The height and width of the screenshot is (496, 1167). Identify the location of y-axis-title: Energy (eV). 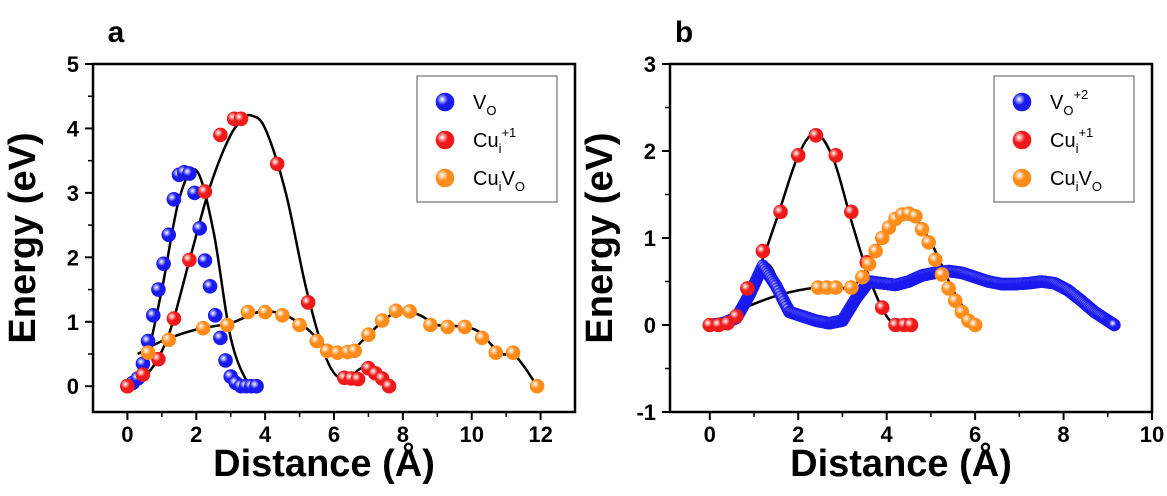
(600, 237).